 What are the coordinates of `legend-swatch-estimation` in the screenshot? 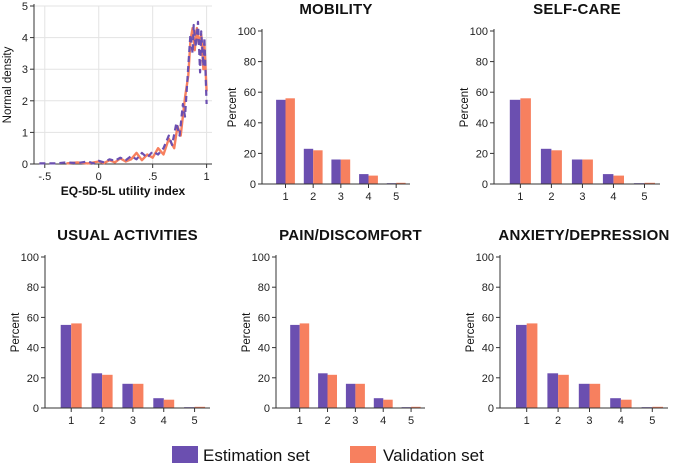 It's located at (185, 454).